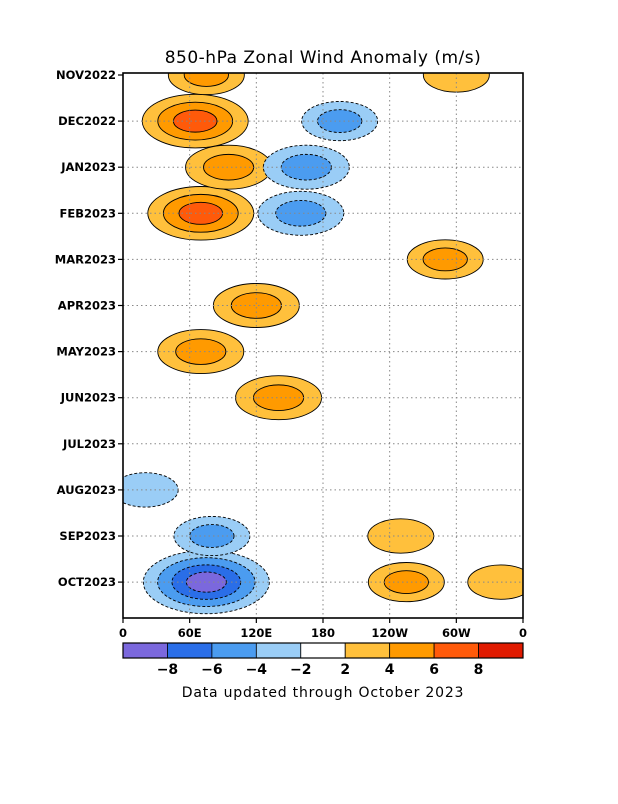  Describe the element at coordinates (87, 582) in the screenshot. I see `y-tick-label: OCT2023` at that location.